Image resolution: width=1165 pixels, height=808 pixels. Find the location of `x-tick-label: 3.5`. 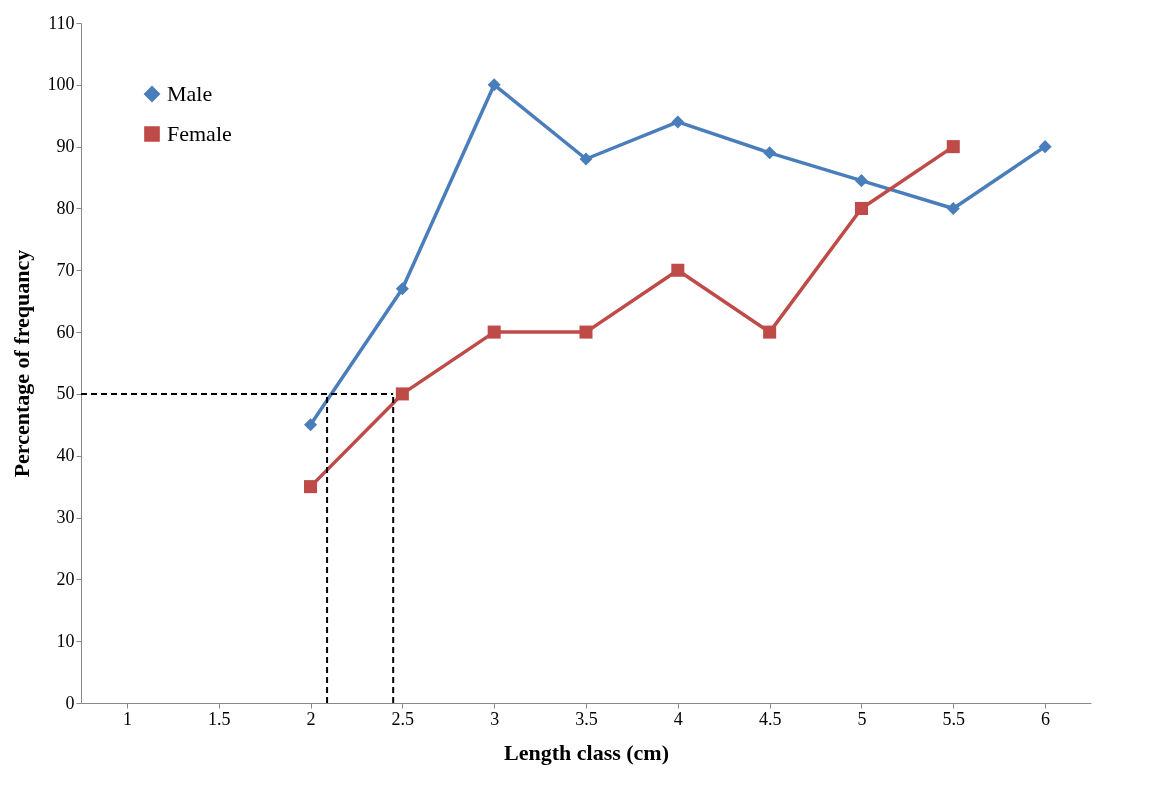

x-tick-label: 3.5 is located at coordinates (586, 718).